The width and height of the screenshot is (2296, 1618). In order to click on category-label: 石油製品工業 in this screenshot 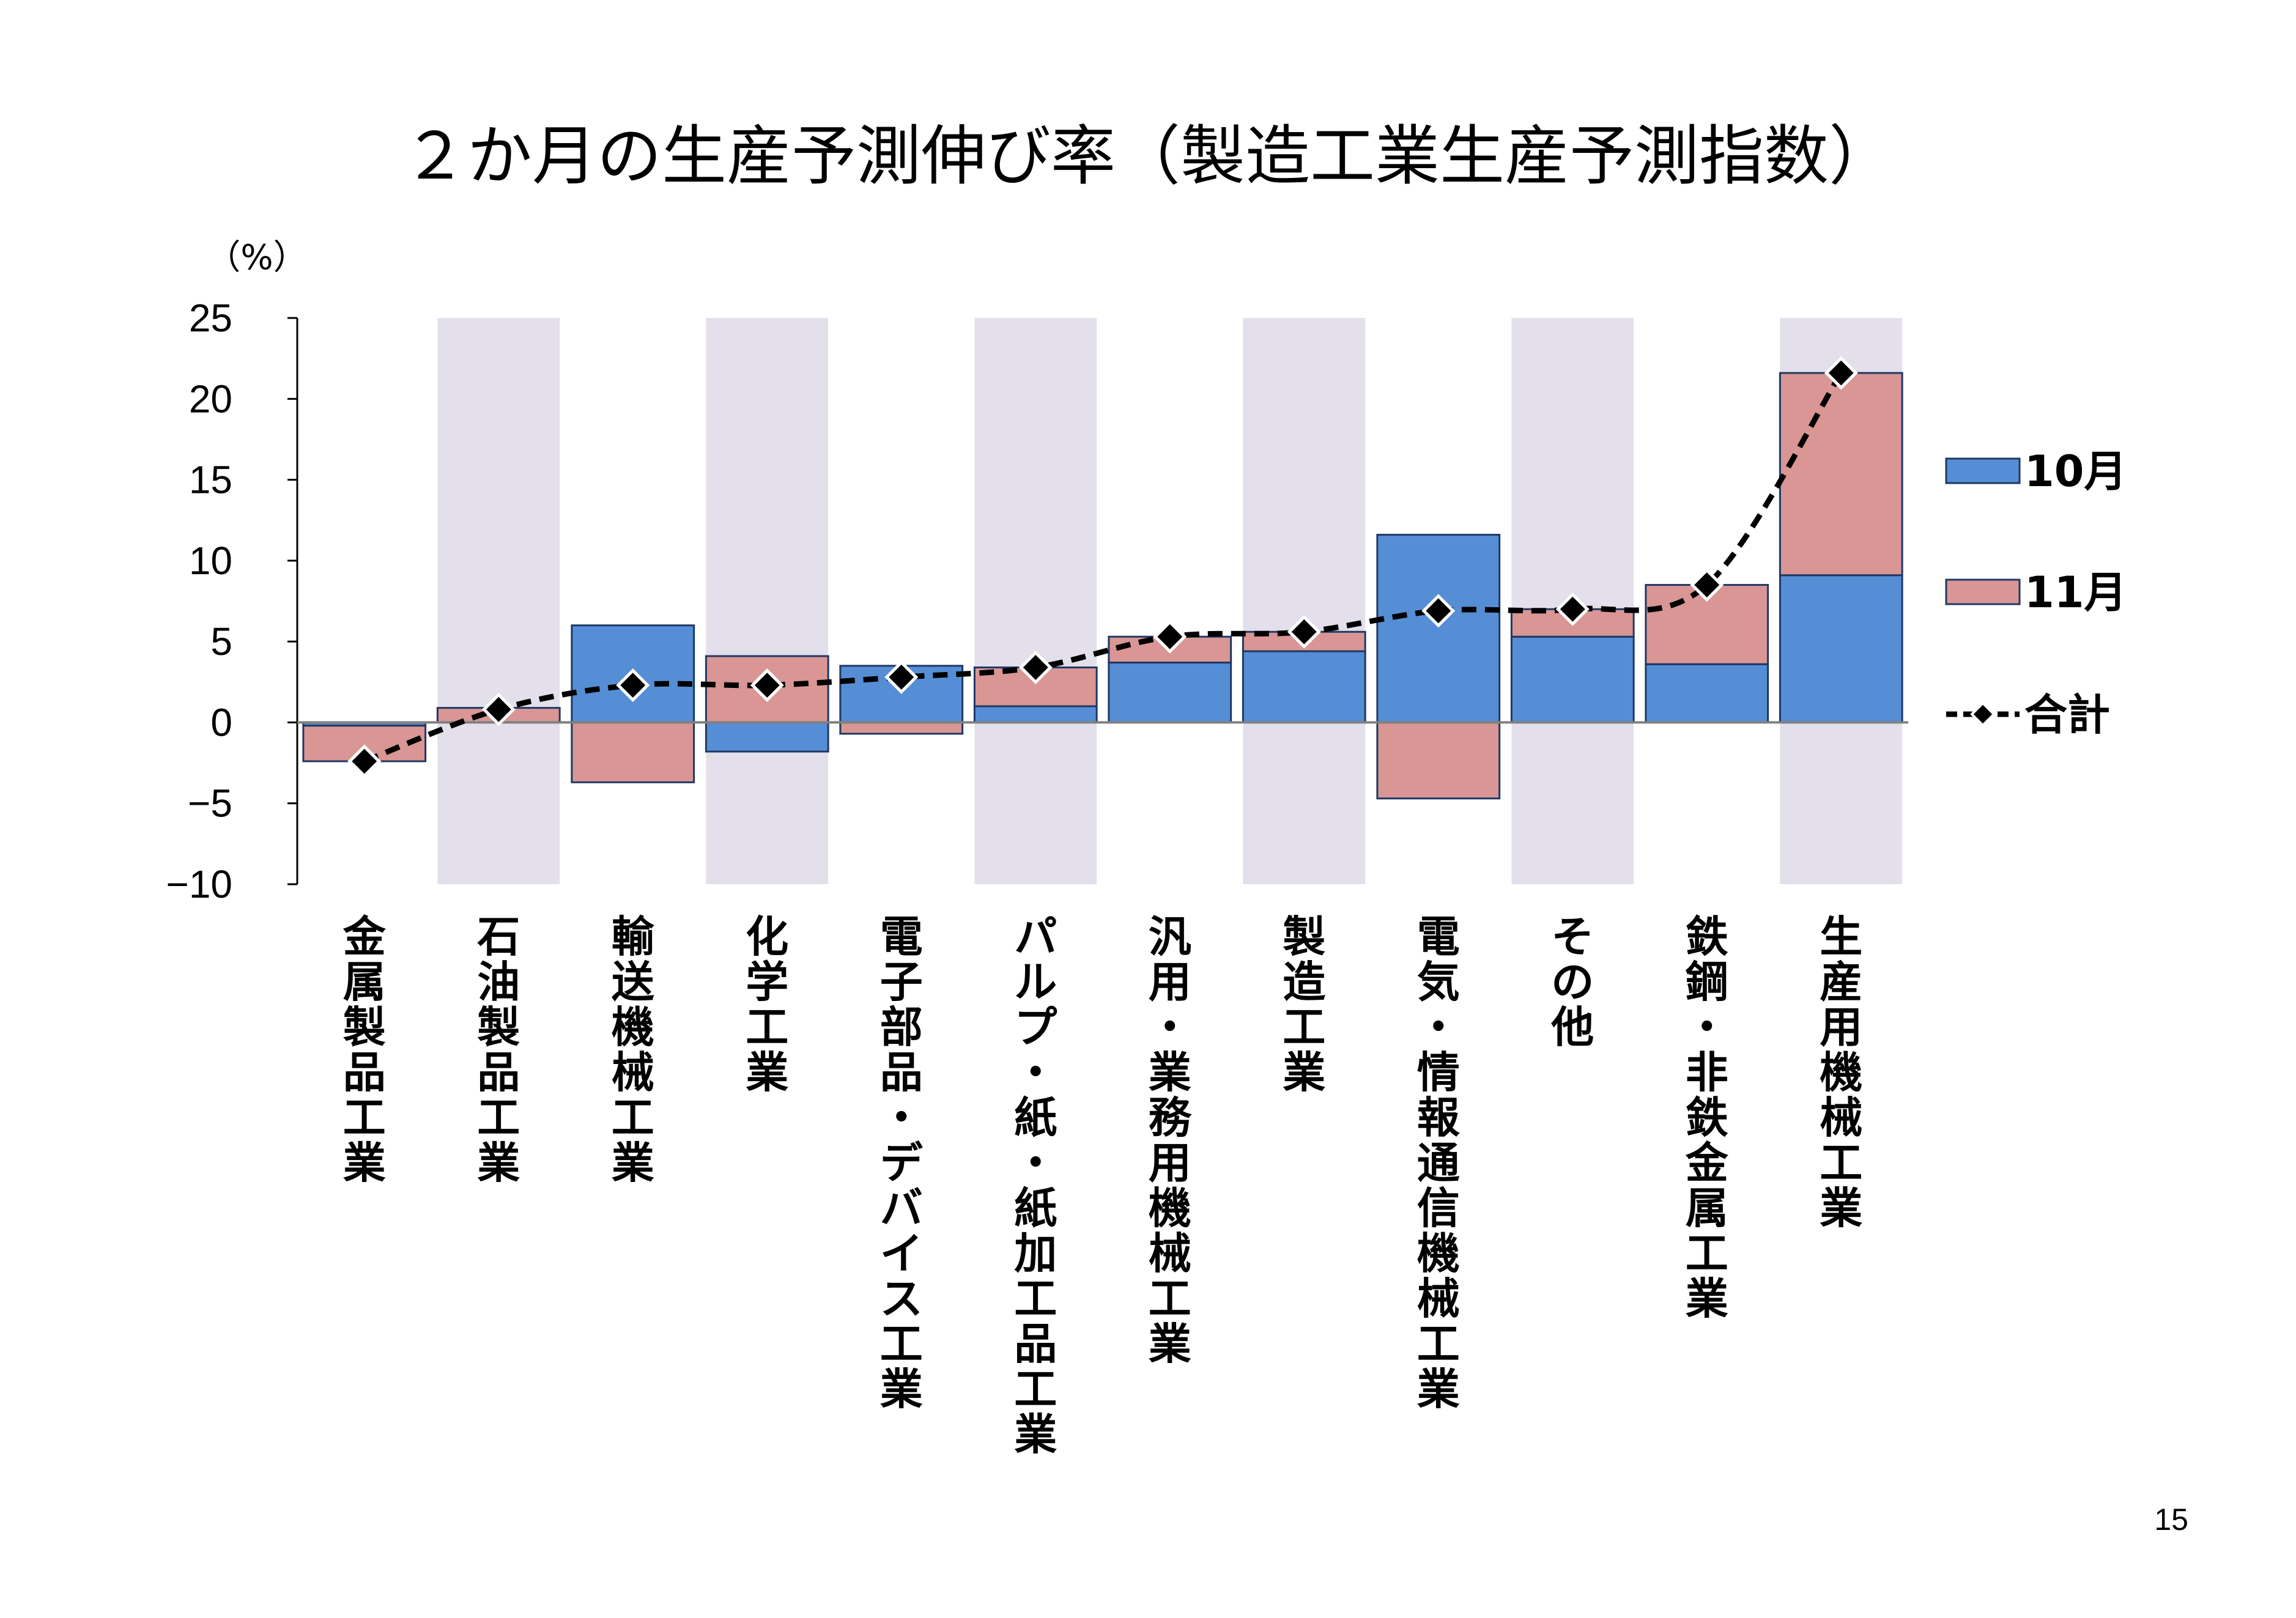, I will do `click(498, 1050)`.